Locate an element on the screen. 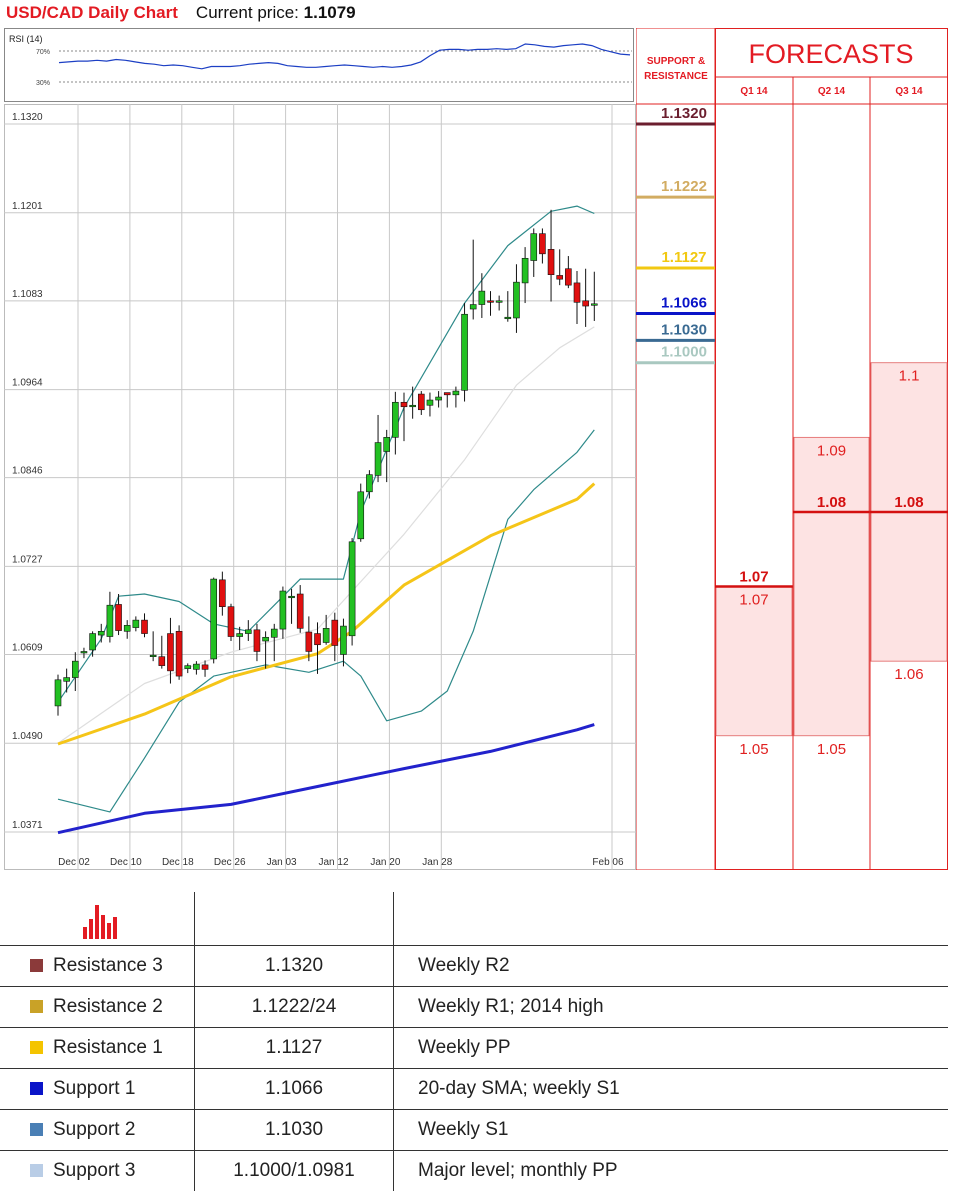  x-tick-label: Dec 26 is located at coordinates (230, 862).